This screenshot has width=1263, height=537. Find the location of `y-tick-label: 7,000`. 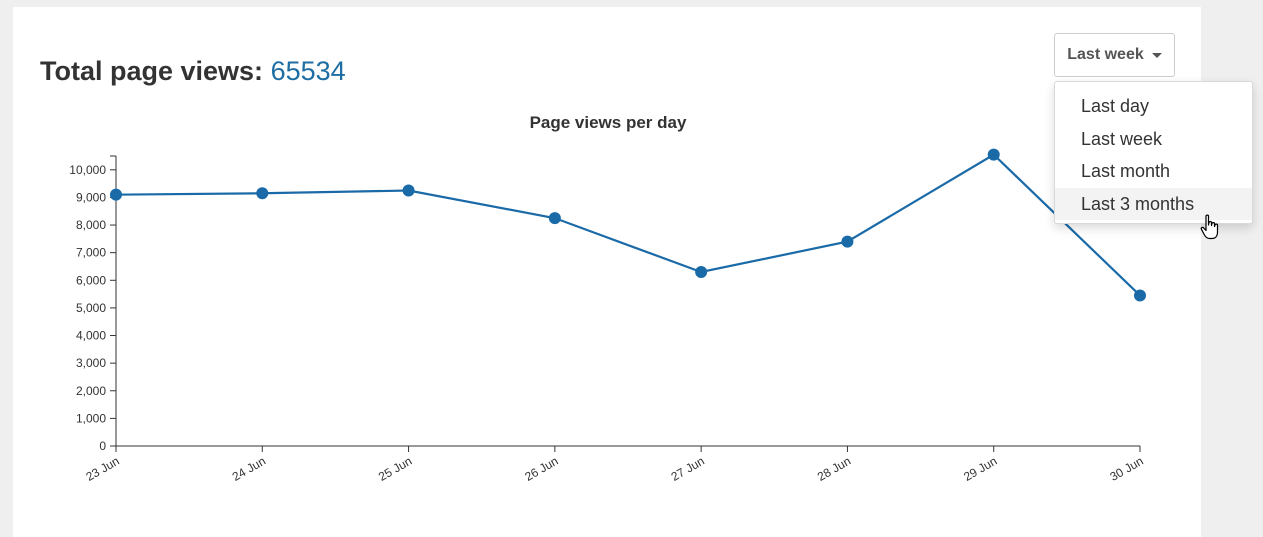

y-tick-label: 7,000 is located at coordinates (91, 253).